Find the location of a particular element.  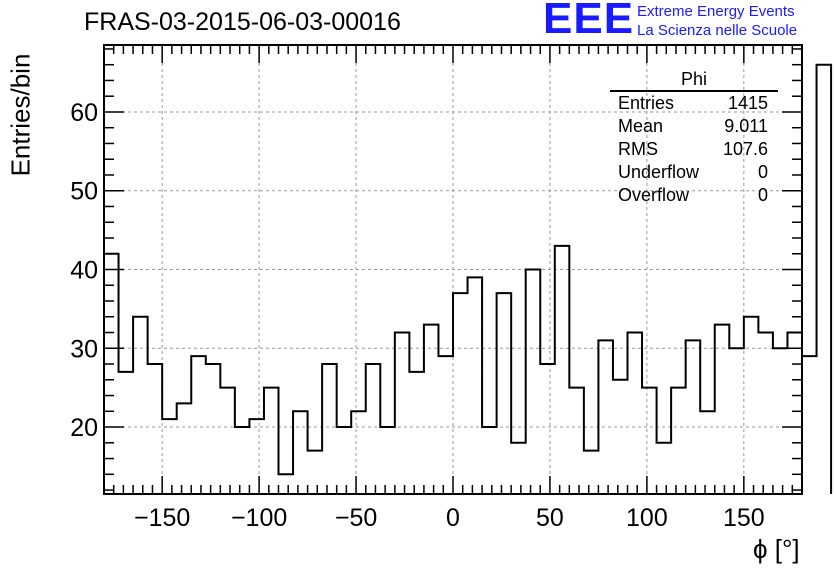

y-tick-label: 60 is located at coordinates (84, 113).